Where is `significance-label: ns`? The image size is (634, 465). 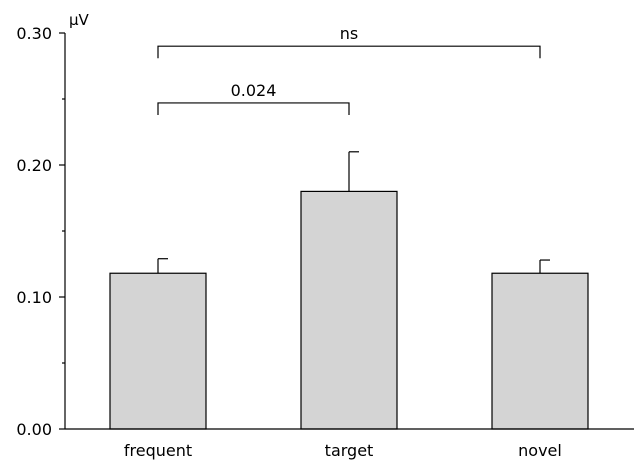 significance-label: ns is located at coordinates (349, 33).